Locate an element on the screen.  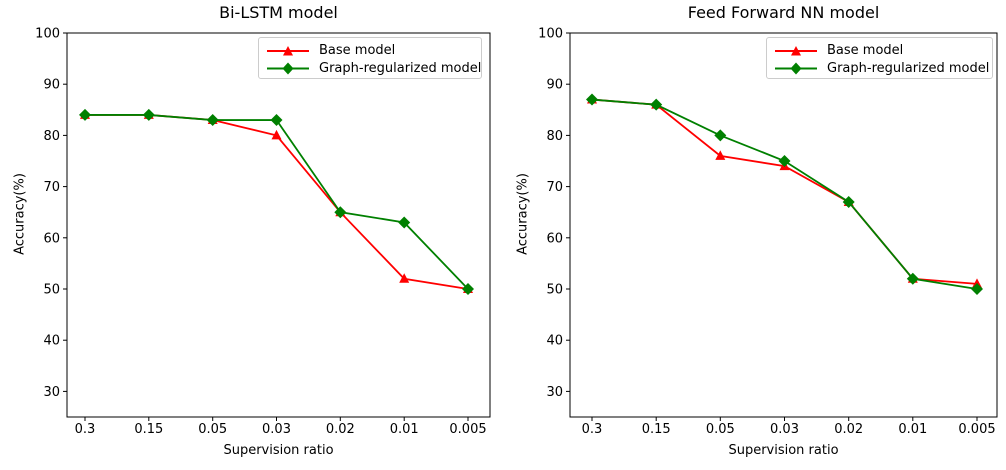
legend-ffnn: Base model Graph-regularized model is located at coordinates (879, 58).